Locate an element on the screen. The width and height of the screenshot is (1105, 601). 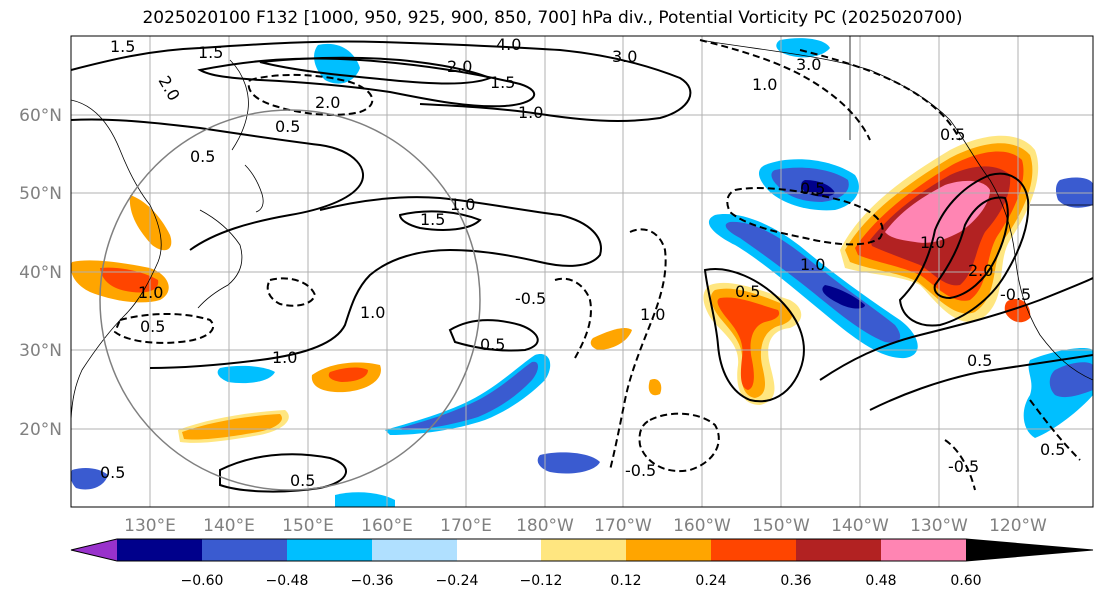
coastline-hokkaido is located at coordinates (254, 188).